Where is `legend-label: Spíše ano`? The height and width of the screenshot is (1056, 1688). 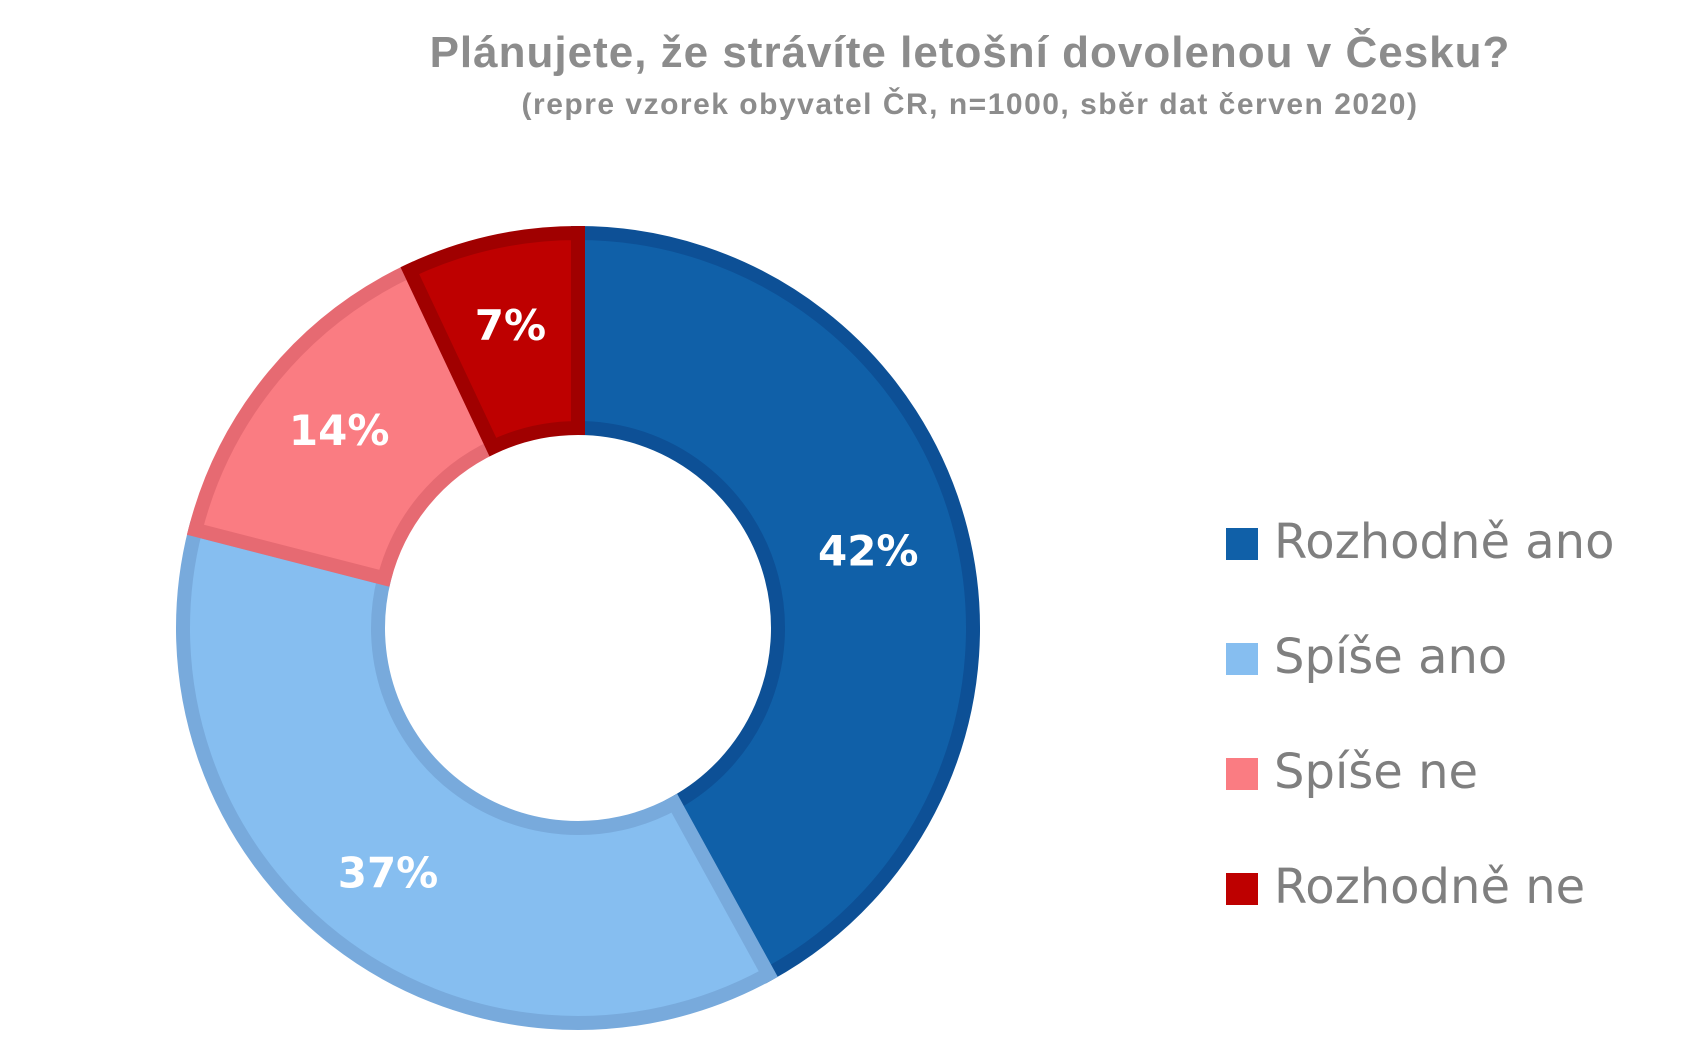
legend-label: Spíše ano is located at coordinates (1391, 657).